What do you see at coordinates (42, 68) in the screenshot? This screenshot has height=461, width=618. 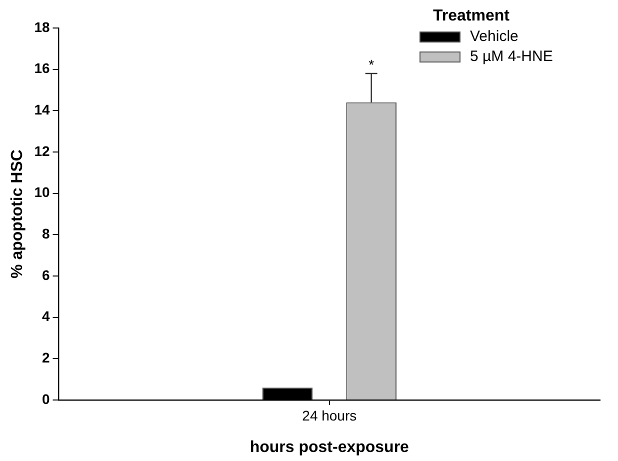 I see `y-tick-label: 16` at bounding box center [42, 68].